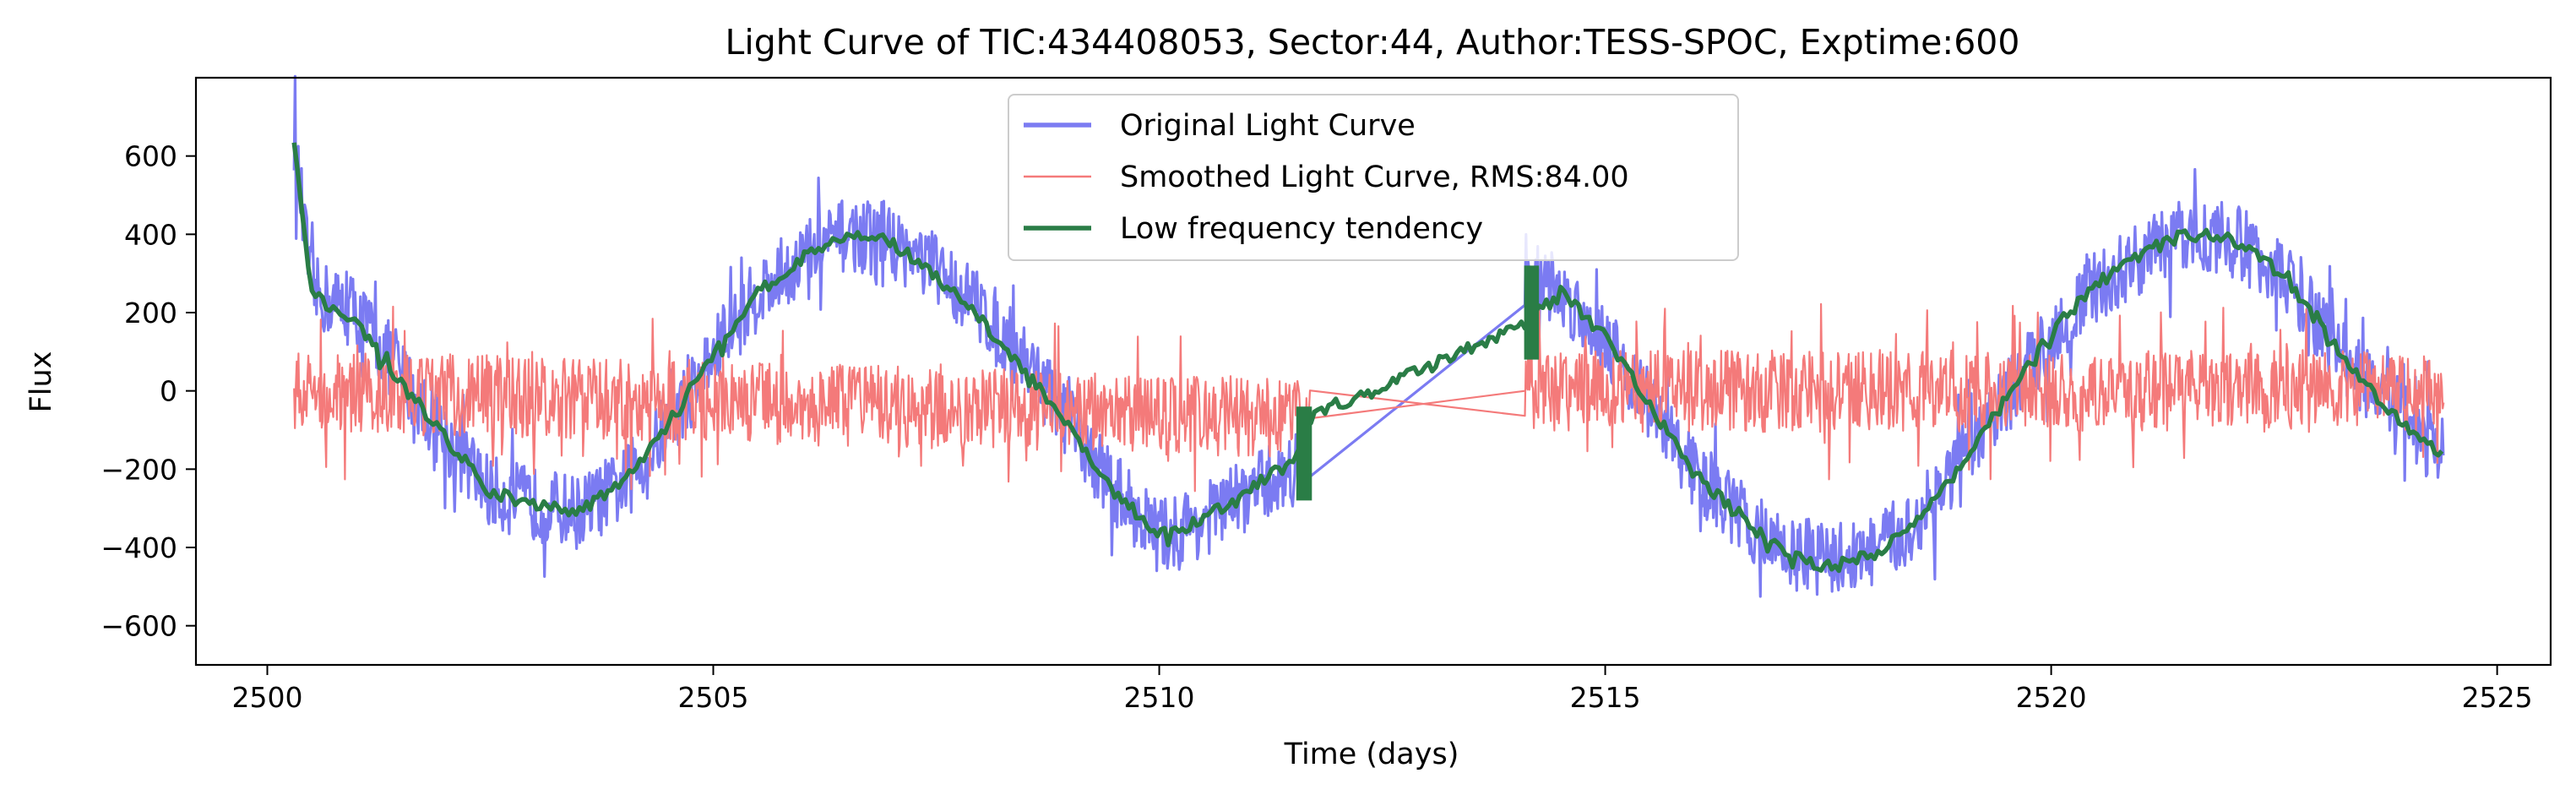 The width and height of the screenshot is (2576, 795). I want to click on legend-box, so click(1373, 177).